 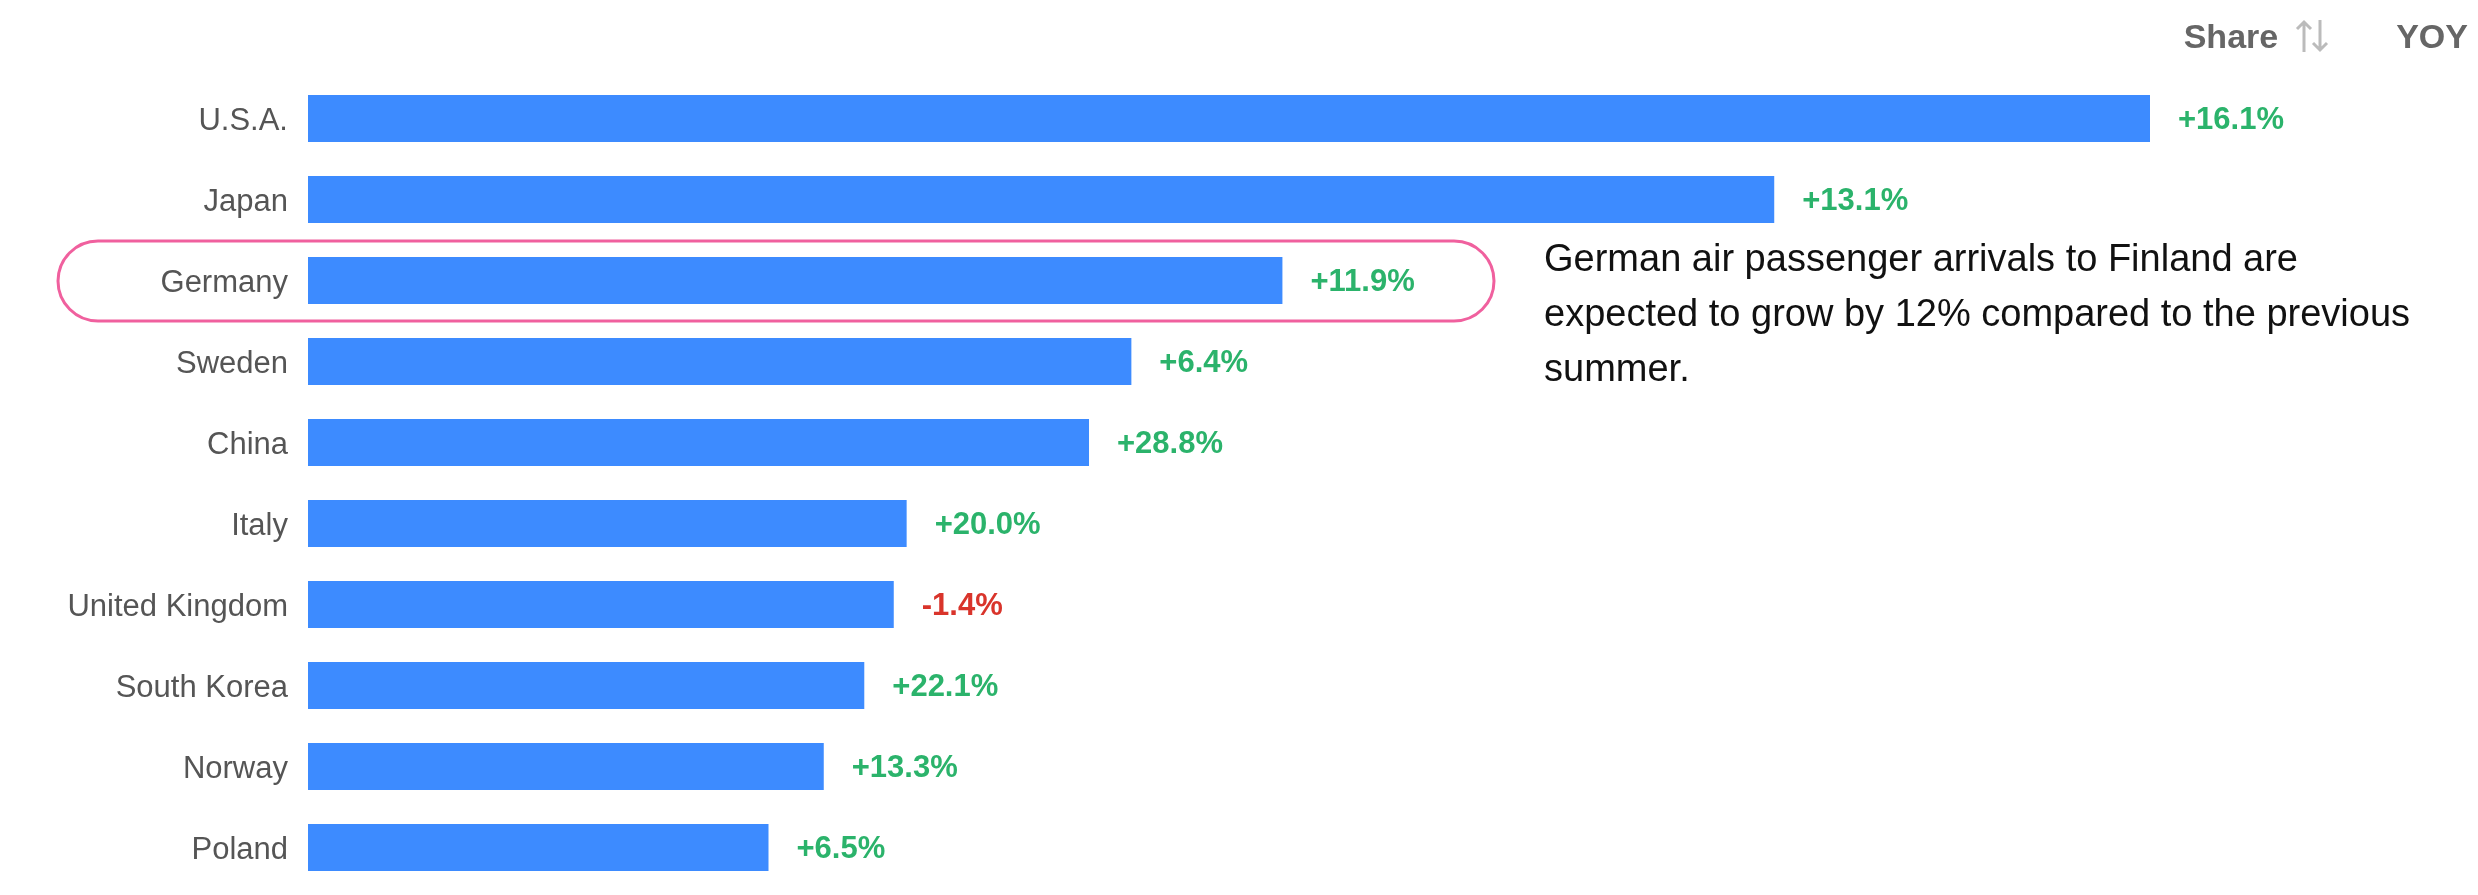 What do you see at coordinates (239, 848) in the screenshot?
I see `y-tick-label: Poland` at bounding box center [239, 848].